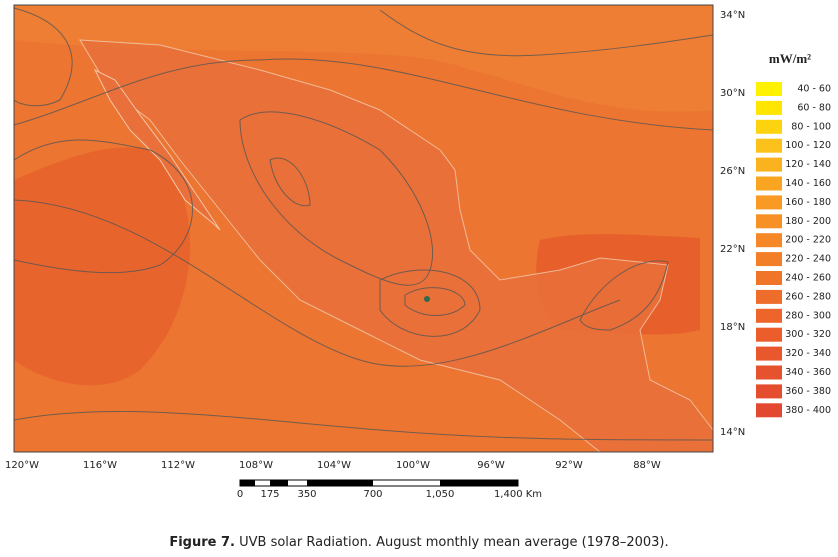  Describe the element at coordinates (732, 224) in the screenshot. I see `latitude-labels: 34°N 30°N 26°N 22°N 18°N 14°N` at that location.